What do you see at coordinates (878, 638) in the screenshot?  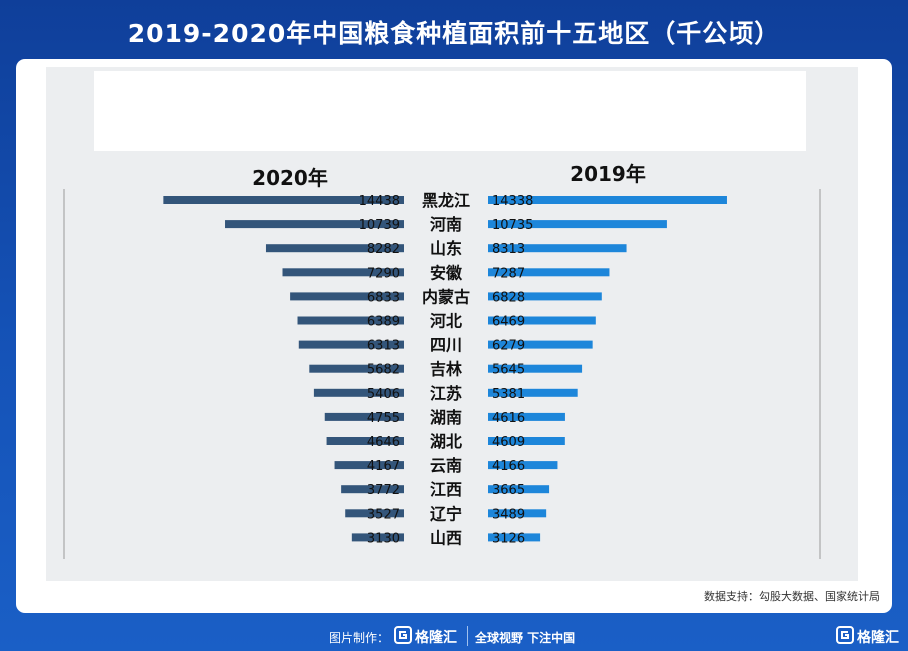 I see `corner-brand-name: 格隆汇` at bounding box center [878, 638].